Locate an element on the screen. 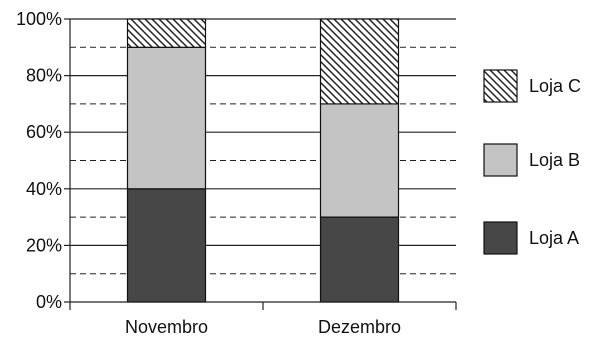 The height and width of the screenshot is (338, 592). bar-segment-loja-a-novembro is located at coordinates (166, 245).